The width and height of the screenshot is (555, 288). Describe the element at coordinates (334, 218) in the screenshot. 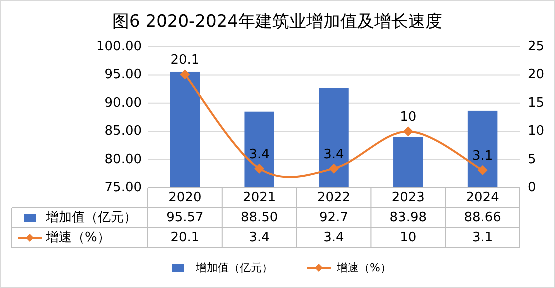

I see `data-label: 92.7` at that location.